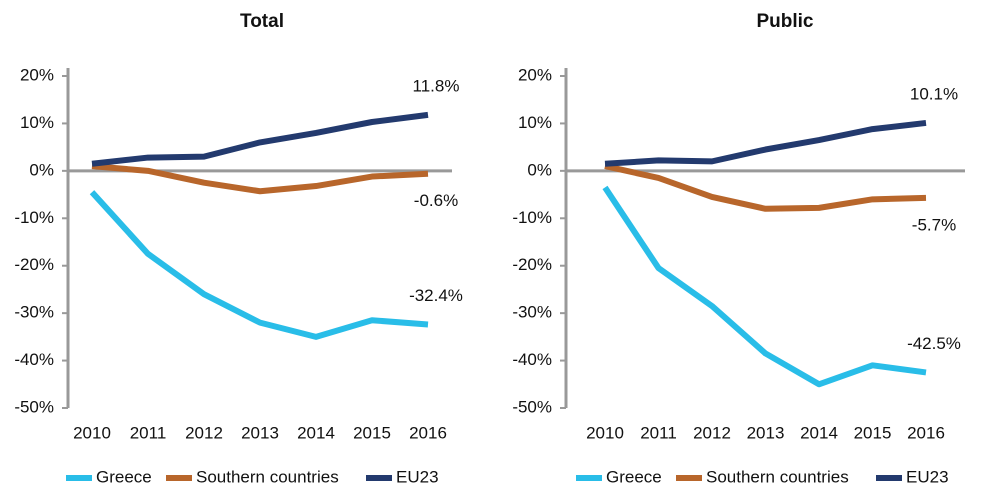  Describe the element at coordinates (934, 343) in the screenshot. I see `data-label: -42.5%` at that location.